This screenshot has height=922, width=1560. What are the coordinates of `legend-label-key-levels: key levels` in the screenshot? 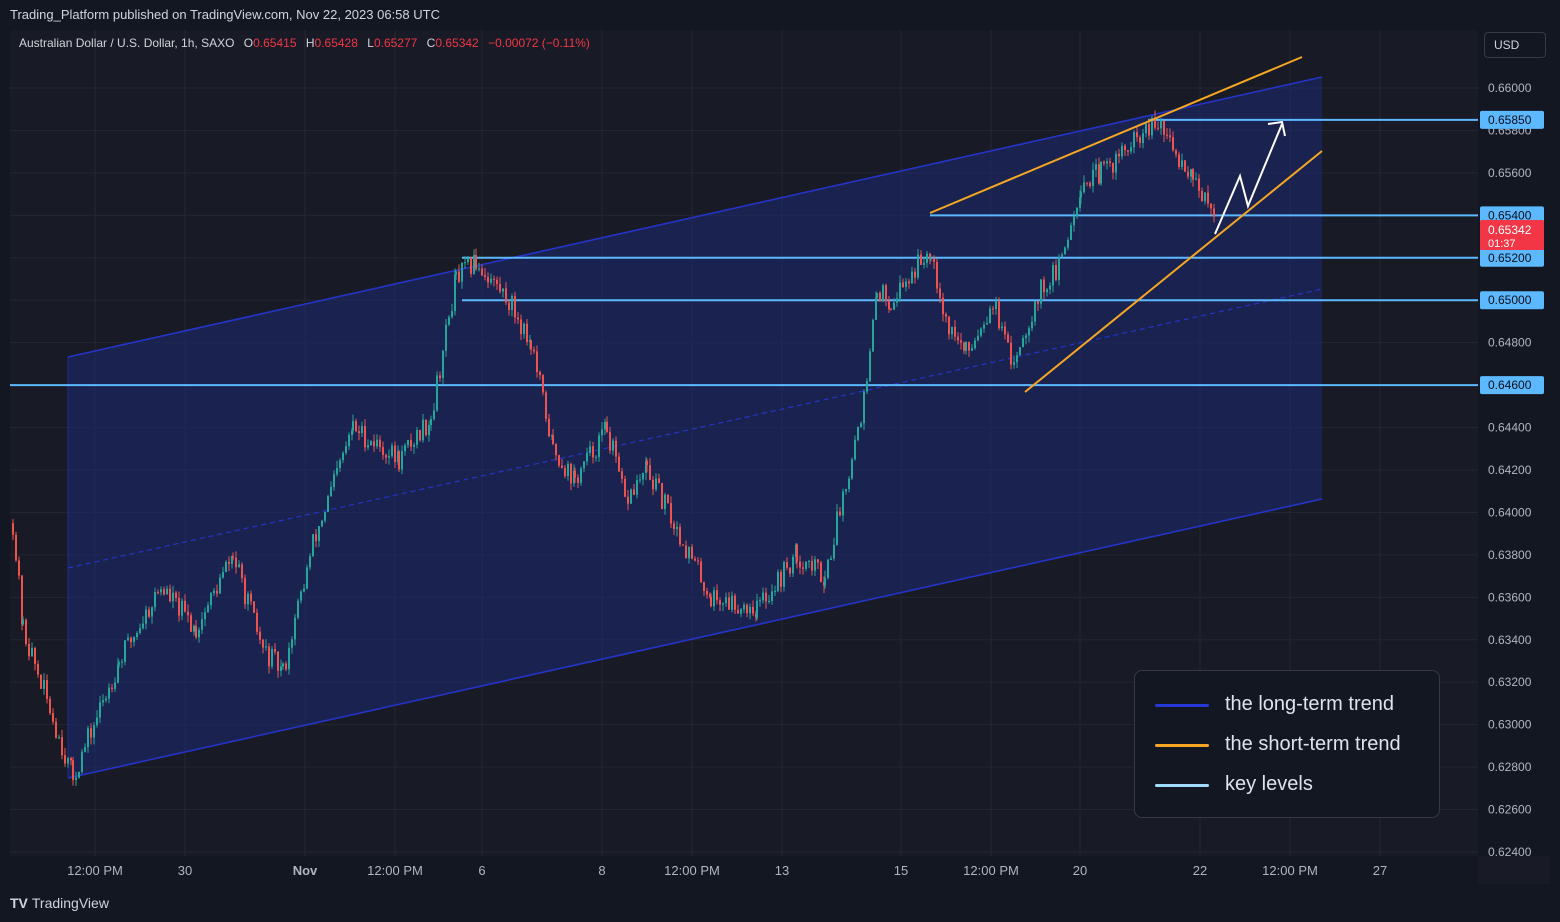 It's located at (1269, 784).